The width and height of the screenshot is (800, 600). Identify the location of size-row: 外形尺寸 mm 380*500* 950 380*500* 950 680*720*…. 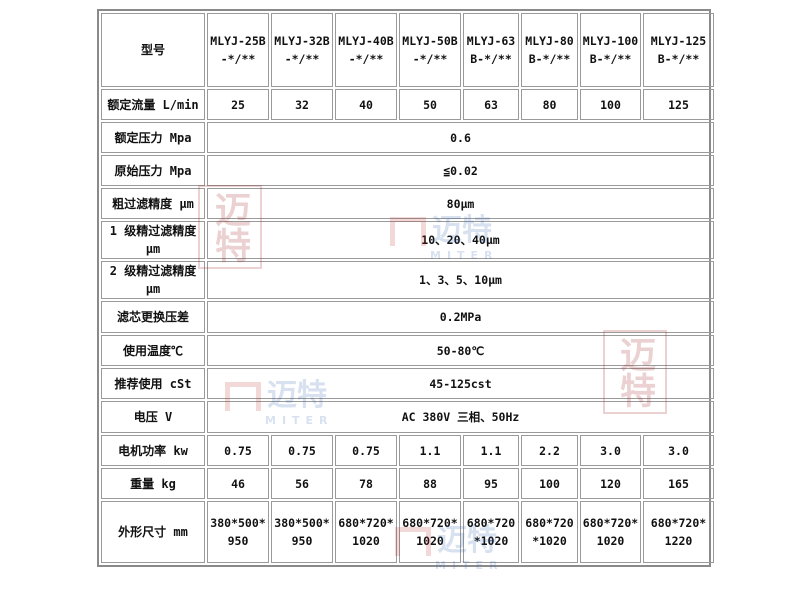
(407, 532).